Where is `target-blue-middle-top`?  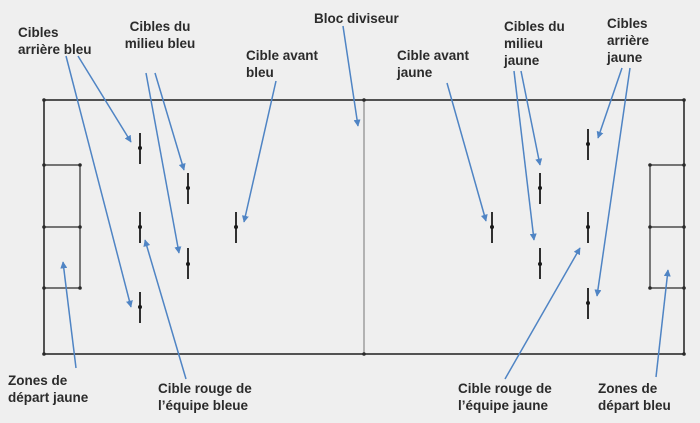
target-blue-middle-top is located at coordinates (188, 188).